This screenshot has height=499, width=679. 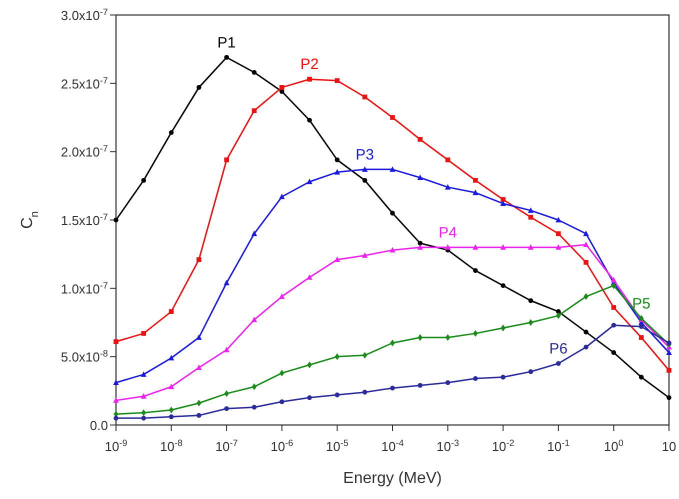 What do you see at coordinates (226, 43) in the screenshot?
I see `series-label: P1` at bounding box center [226, 43].